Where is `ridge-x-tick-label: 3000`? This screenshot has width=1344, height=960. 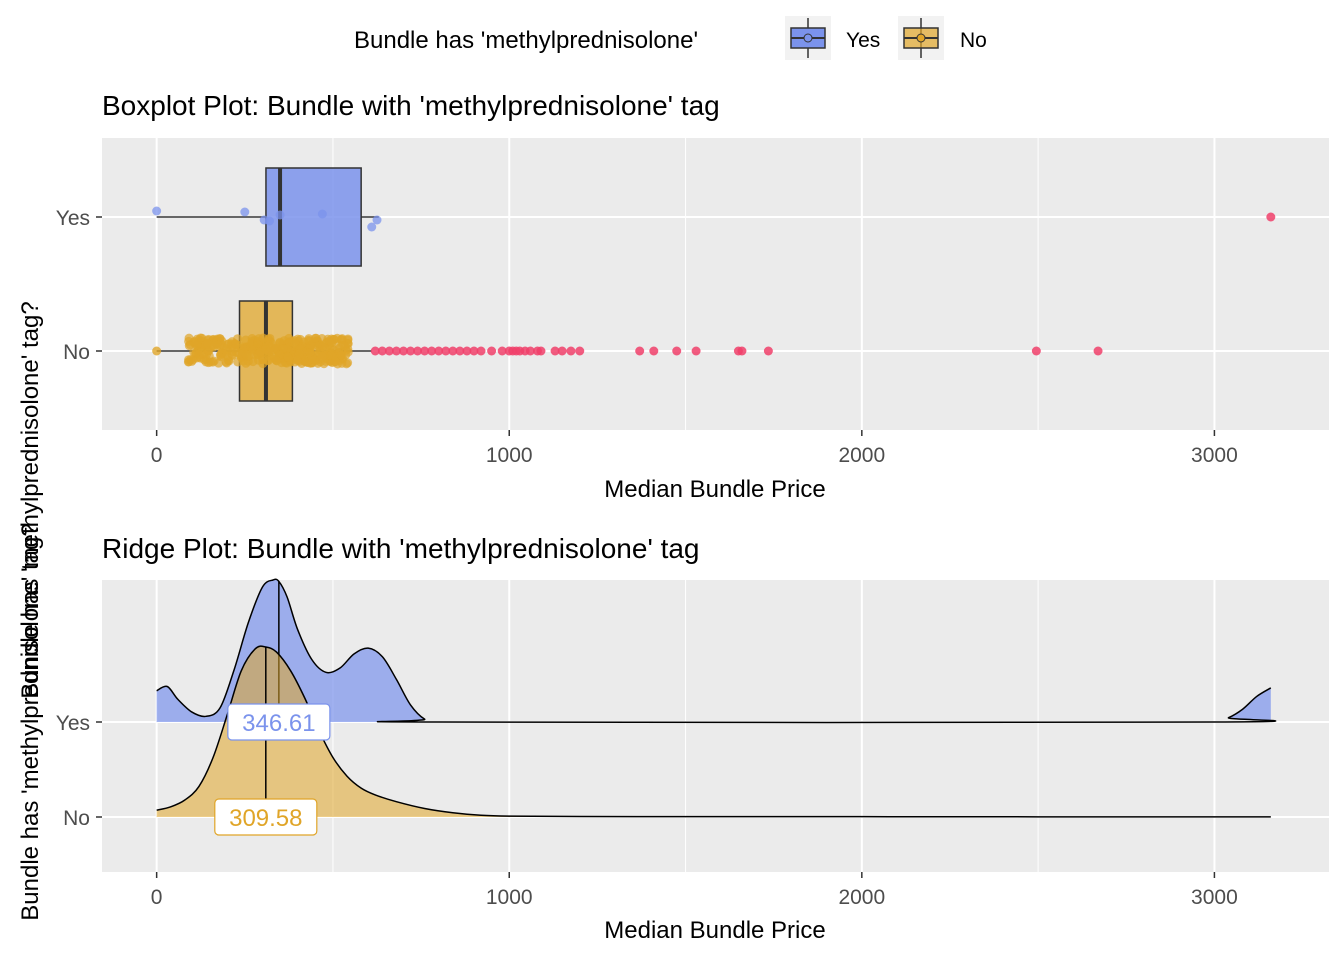
ridge-x-tick-label: 3000 is located at coordinates (1214, 897).